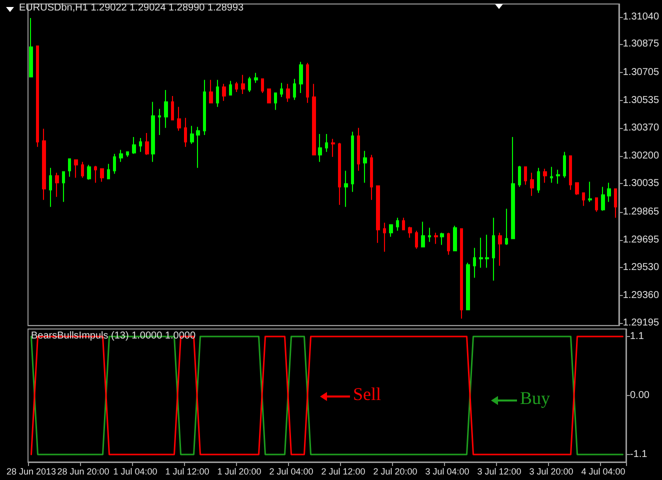  Describe the element at coordinates (535, 398) in the screenshot. I see `annotation: Buy` at that location.